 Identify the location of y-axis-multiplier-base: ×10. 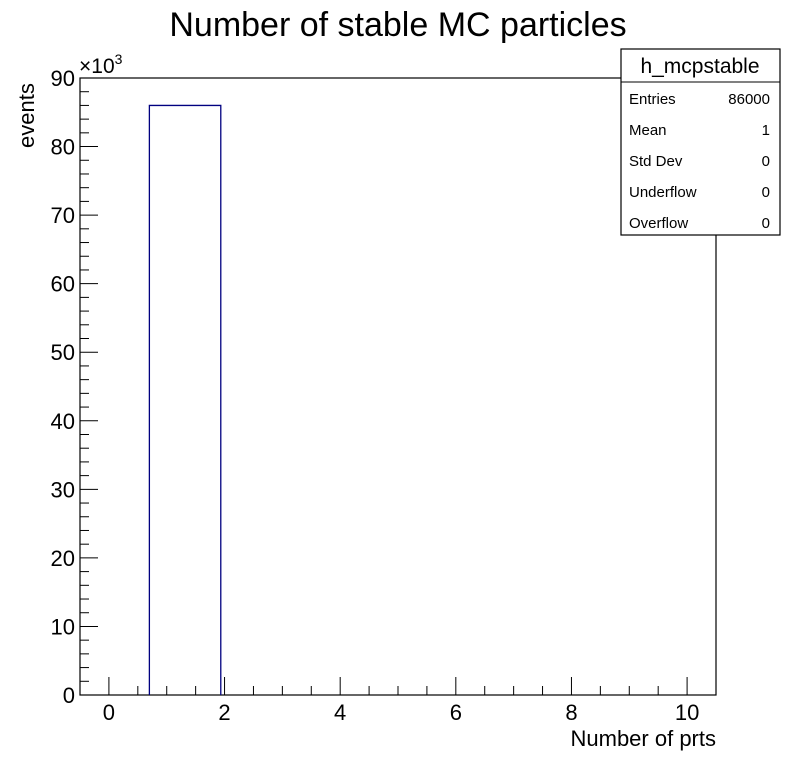
(97, 66).